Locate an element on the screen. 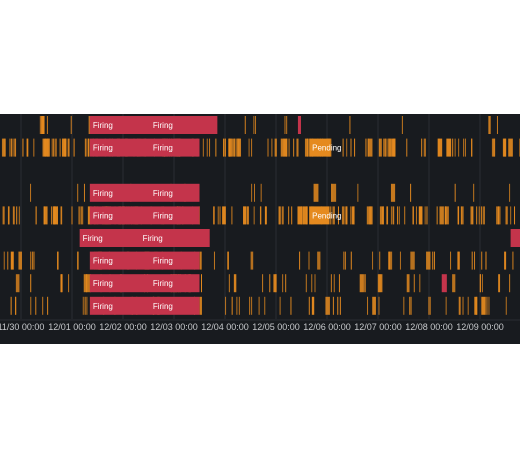 This screenshot has width=520, height=459. time-tick-label: 11/30 00:00 is located at coordinates (22, 327).